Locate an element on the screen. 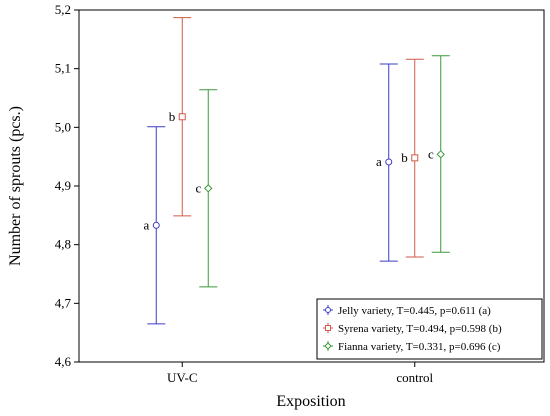 The image size is (550, 416). x-axis-title: Exposition is located at coordinates (310, 401).